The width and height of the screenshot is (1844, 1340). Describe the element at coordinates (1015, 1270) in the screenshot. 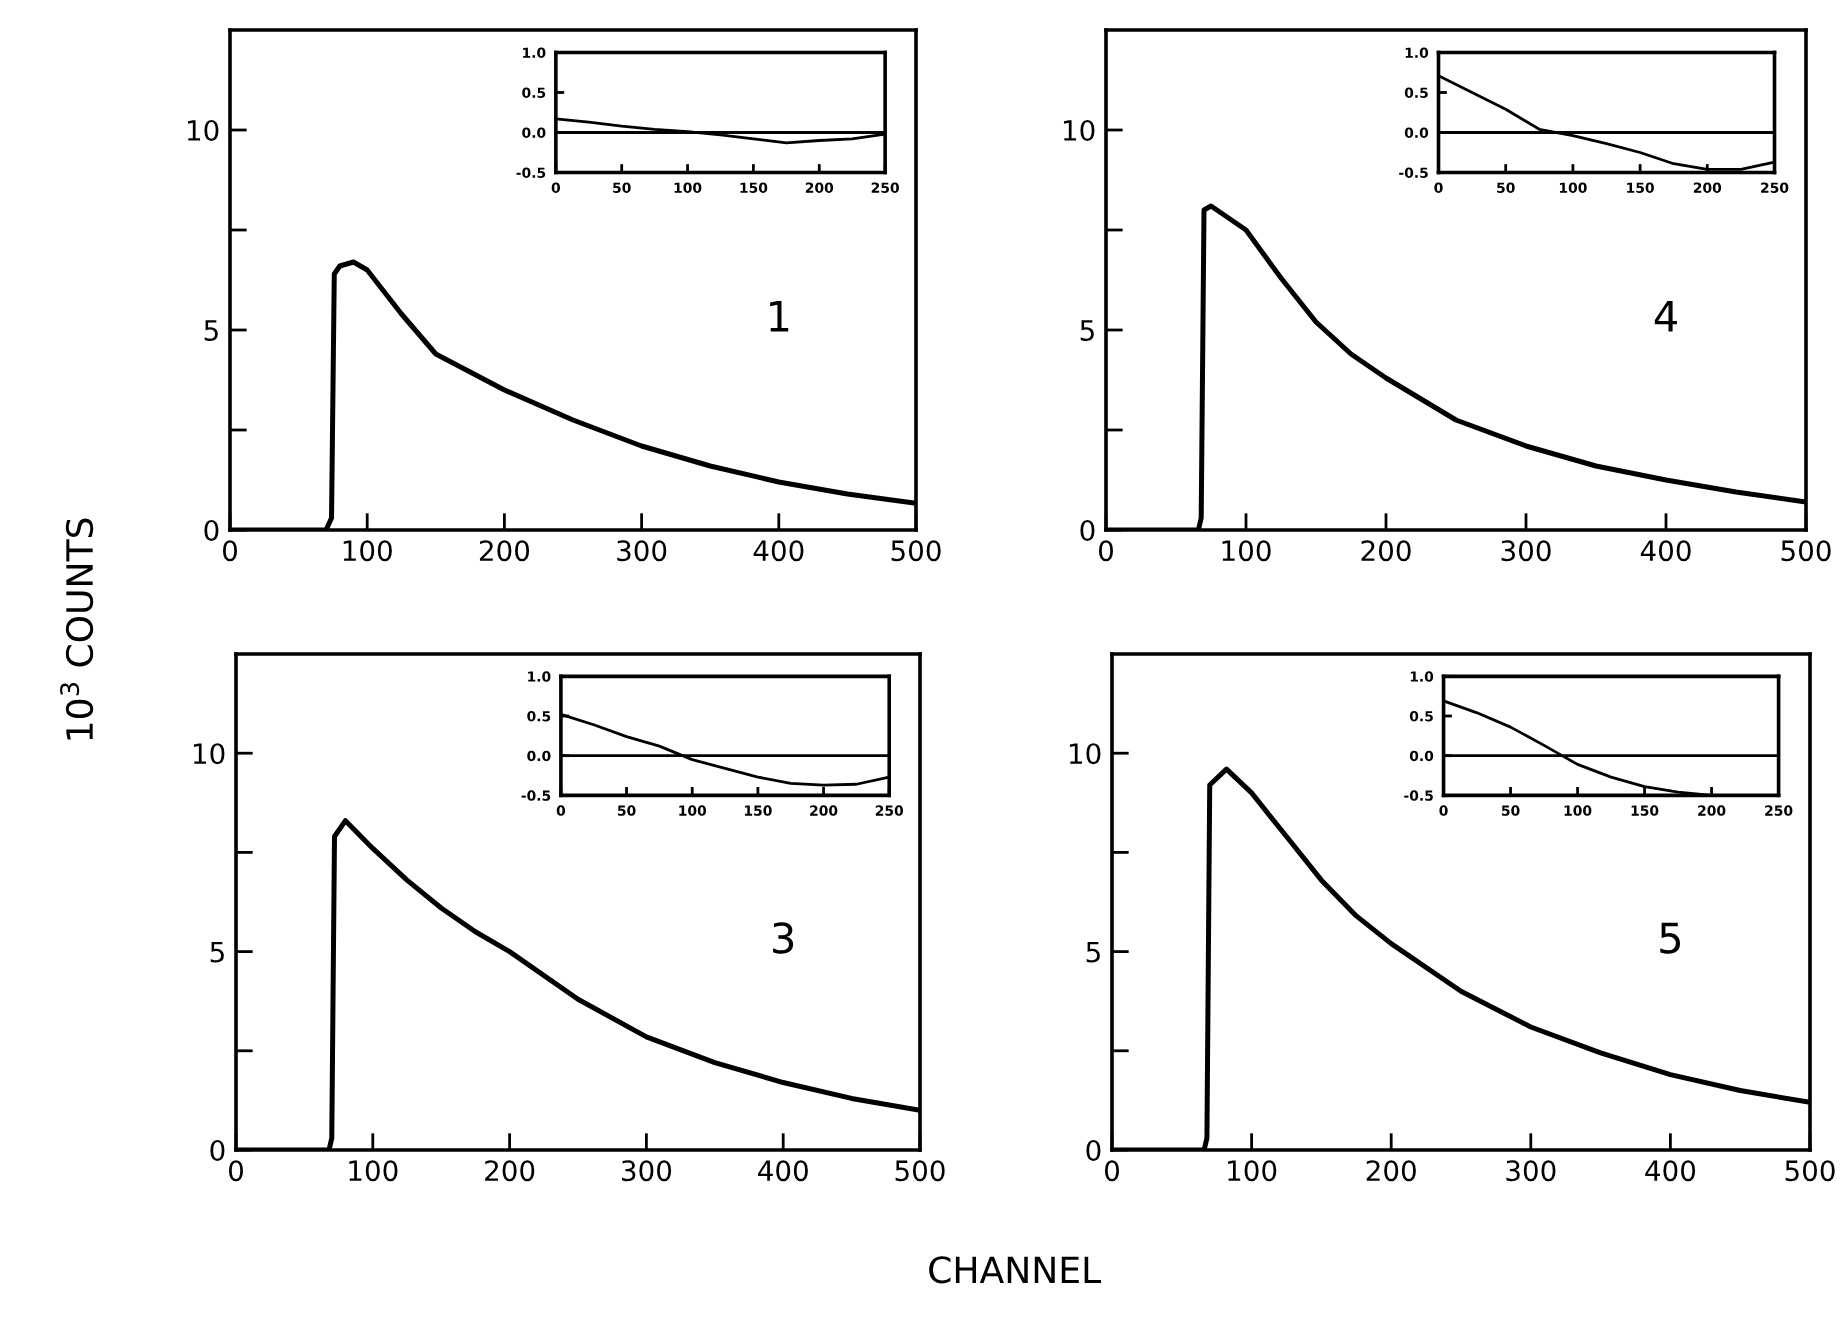

I see `x-axis-title: CHANNEL` at that location.